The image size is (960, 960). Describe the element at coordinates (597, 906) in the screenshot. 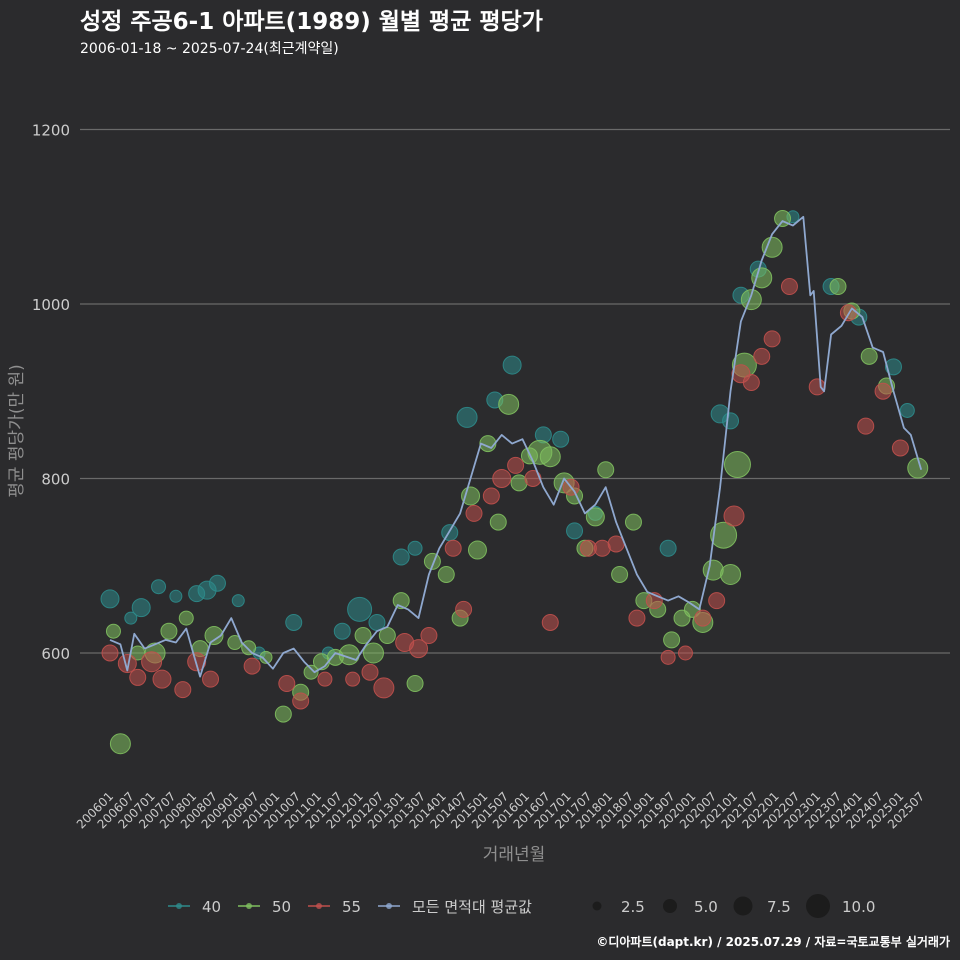

I see `legend-size-key-2.5` at that location.